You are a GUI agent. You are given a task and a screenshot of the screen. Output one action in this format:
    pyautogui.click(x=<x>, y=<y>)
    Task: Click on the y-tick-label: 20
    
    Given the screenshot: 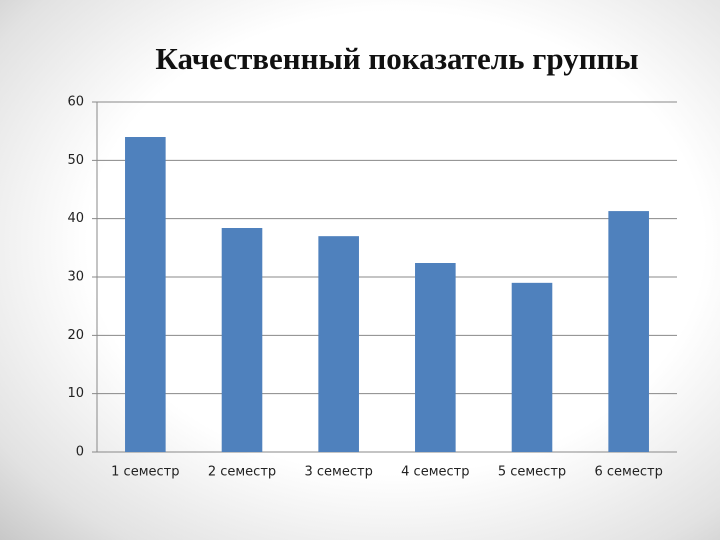 What is the action you would take?
    pyautogui.click(x=75, y=335)
    